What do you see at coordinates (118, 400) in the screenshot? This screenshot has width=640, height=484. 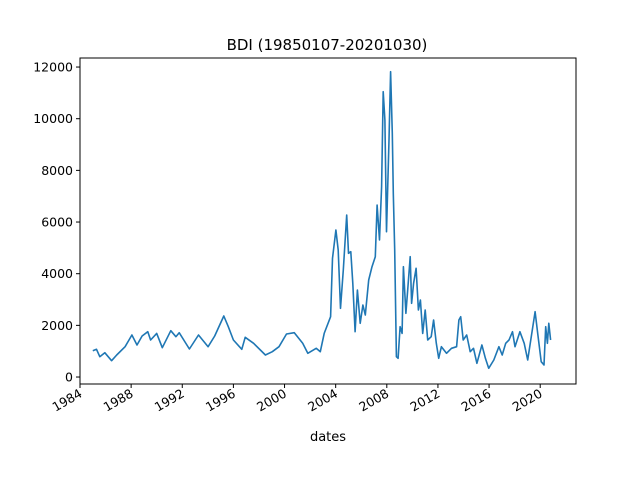 I see `x-tick-label: 1988` at bounding box center [118, 400].